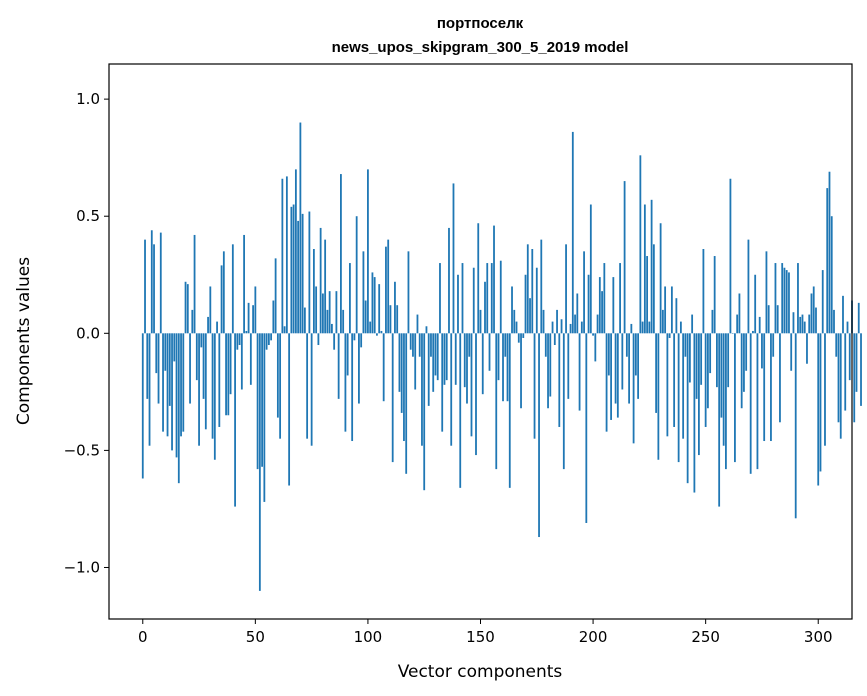  Describe the element at coordinates (818, 637) in the screenshot. I see `x-tick-label: 300` at that location.